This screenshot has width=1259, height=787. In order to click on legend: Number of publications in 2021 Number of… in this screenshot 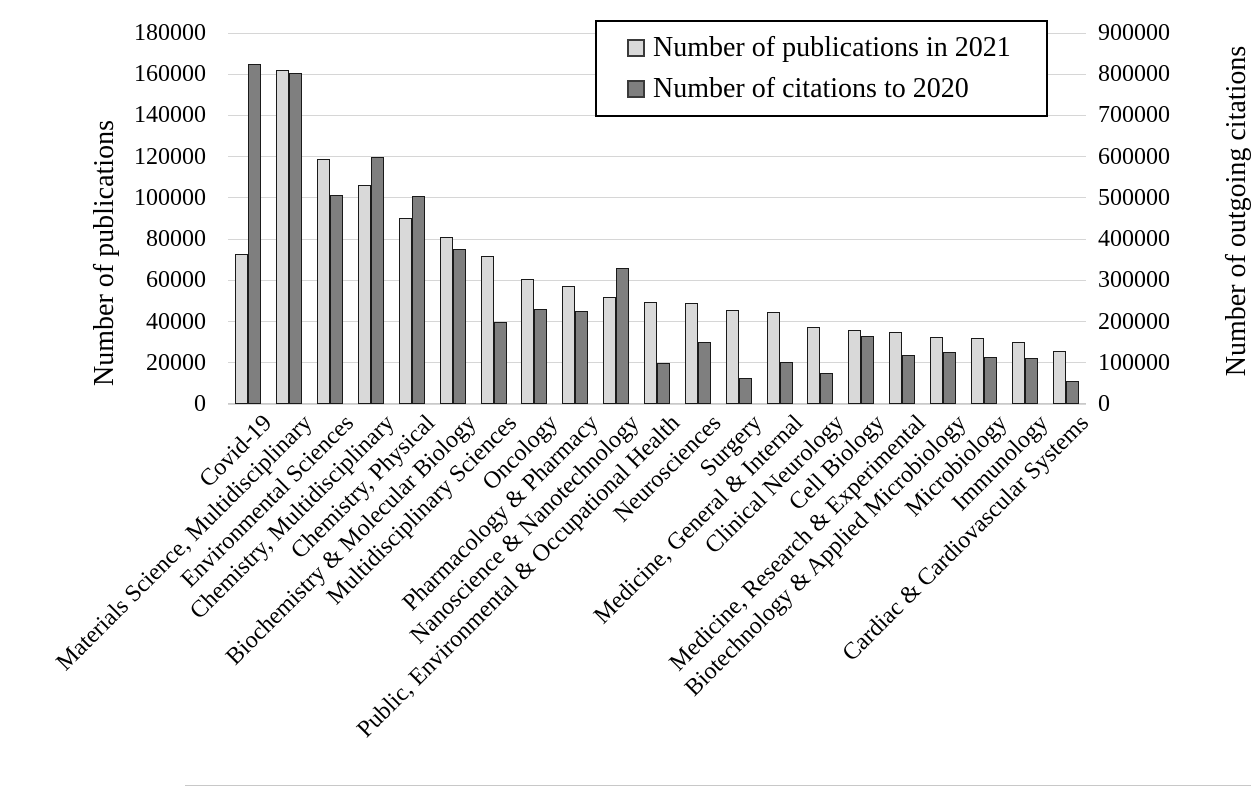, I will do `click(821, 68)`.